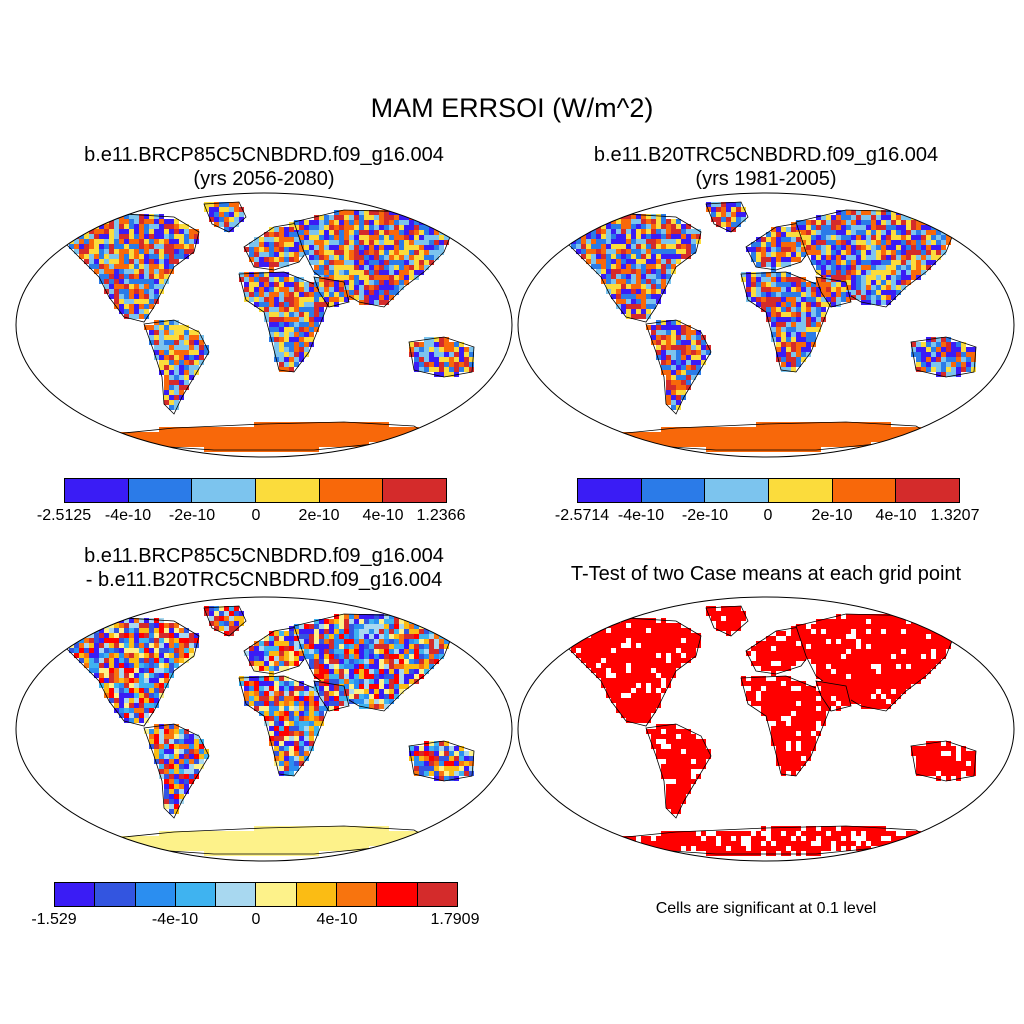 Image resolution: width=1024 pixels, height=1024 pixels. Describe the element at coordinates (705, 515) in the screenshot. I see `colorbar-panel2-label: -2e-10` at that location.